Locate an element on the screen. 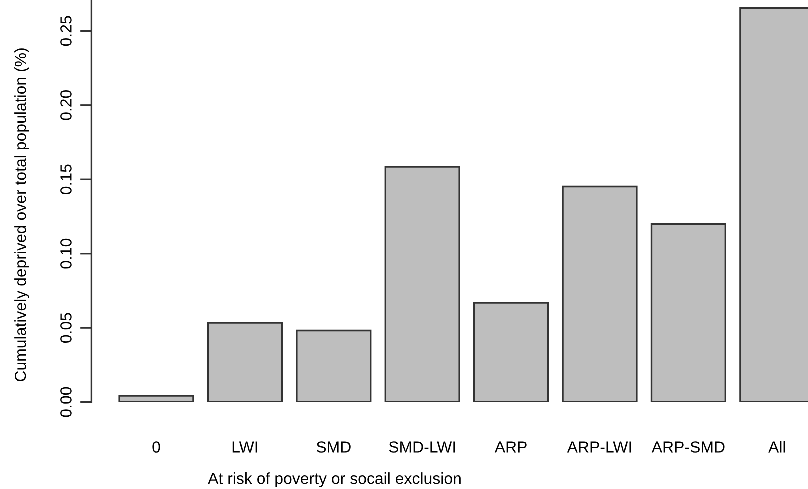 The image size is (808, 489). x-tick-label: All is located at coordinates (777, 447).